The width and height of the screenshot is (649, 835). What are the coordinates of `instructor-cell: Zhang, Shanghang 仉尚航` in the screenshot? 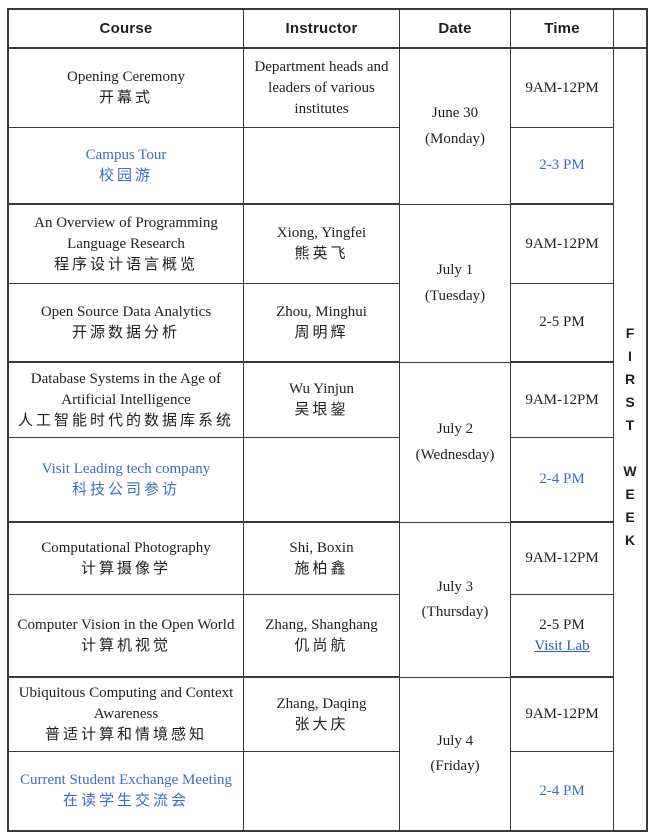 It's located at (322, 636).